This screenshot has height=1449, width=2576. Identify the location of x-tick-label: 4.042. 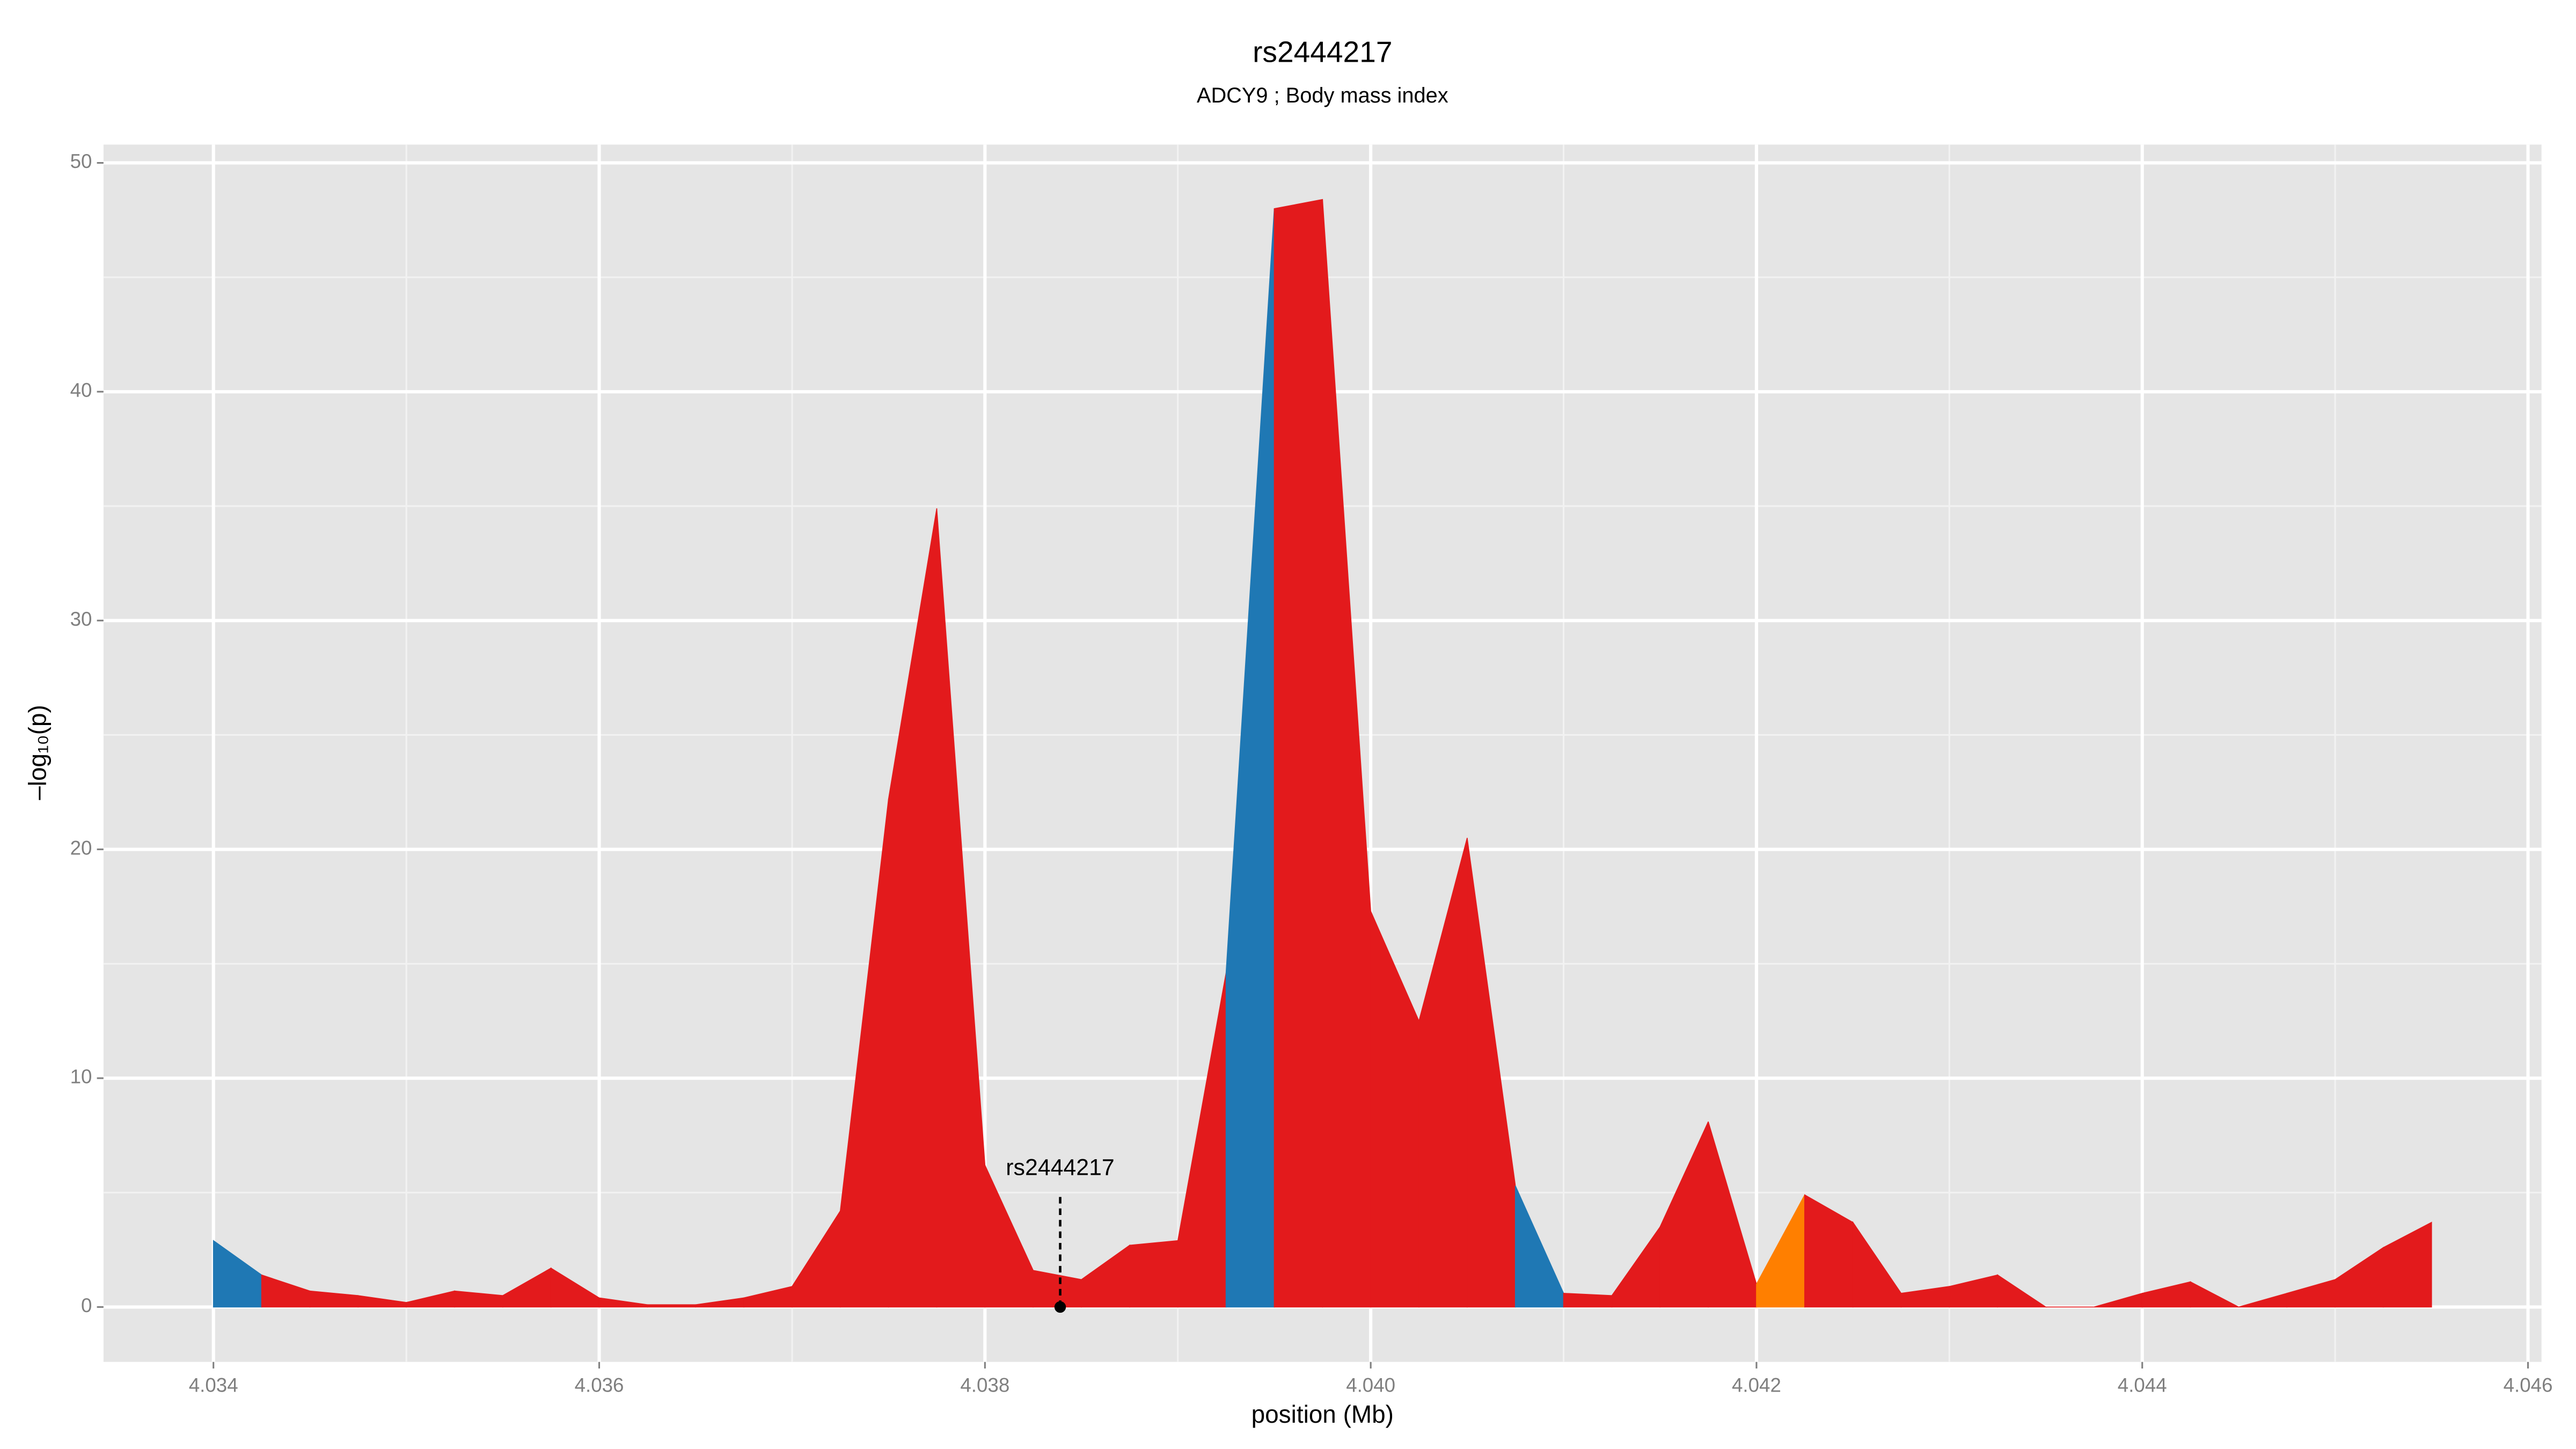
(1756, 1385).